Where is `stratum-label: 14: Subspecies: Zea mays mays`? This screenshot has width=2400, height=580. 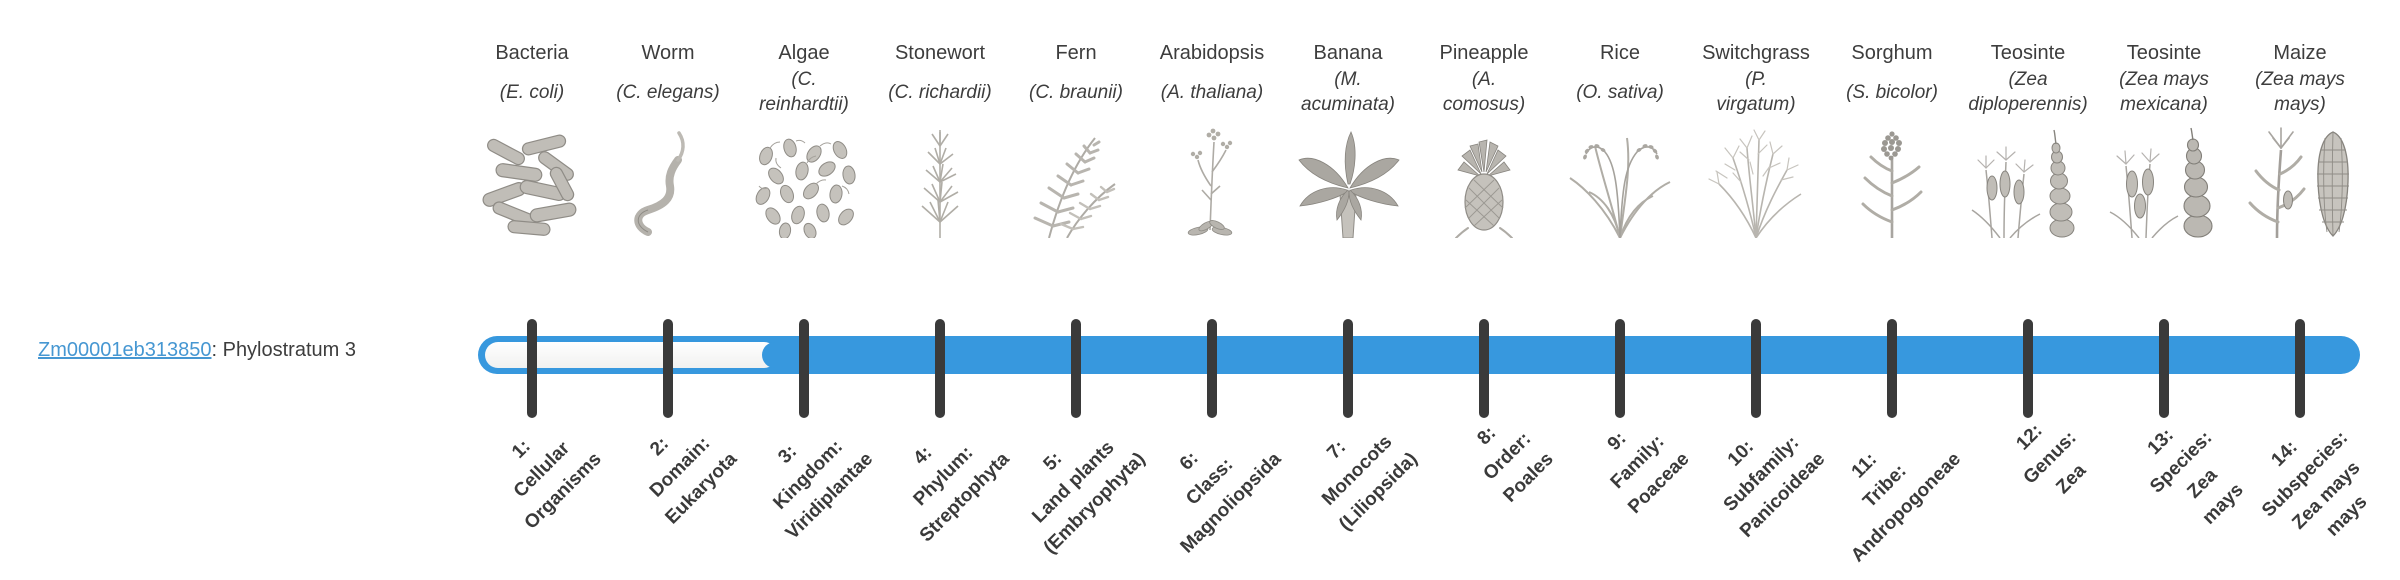
stratum-label: 14: Subspecies: Zea mays mays is located at coordinates (2315, 484).